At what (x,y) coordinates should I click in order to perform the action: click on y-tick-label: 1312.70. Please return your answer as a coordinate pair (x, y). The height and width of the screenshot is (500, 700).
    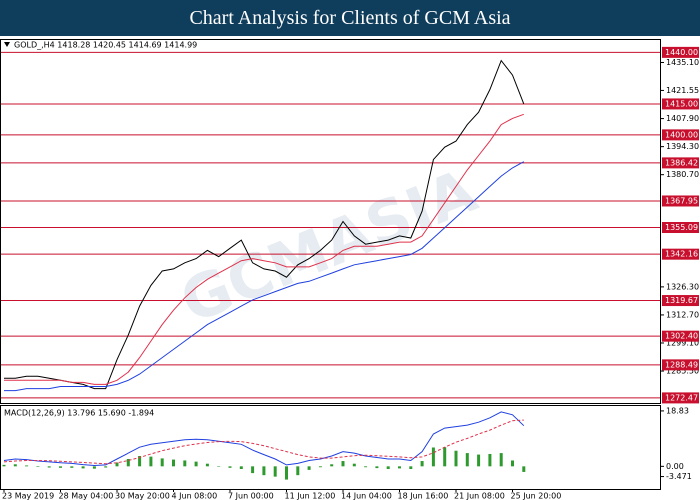
    Looking at the image, I should click on (682, 314).